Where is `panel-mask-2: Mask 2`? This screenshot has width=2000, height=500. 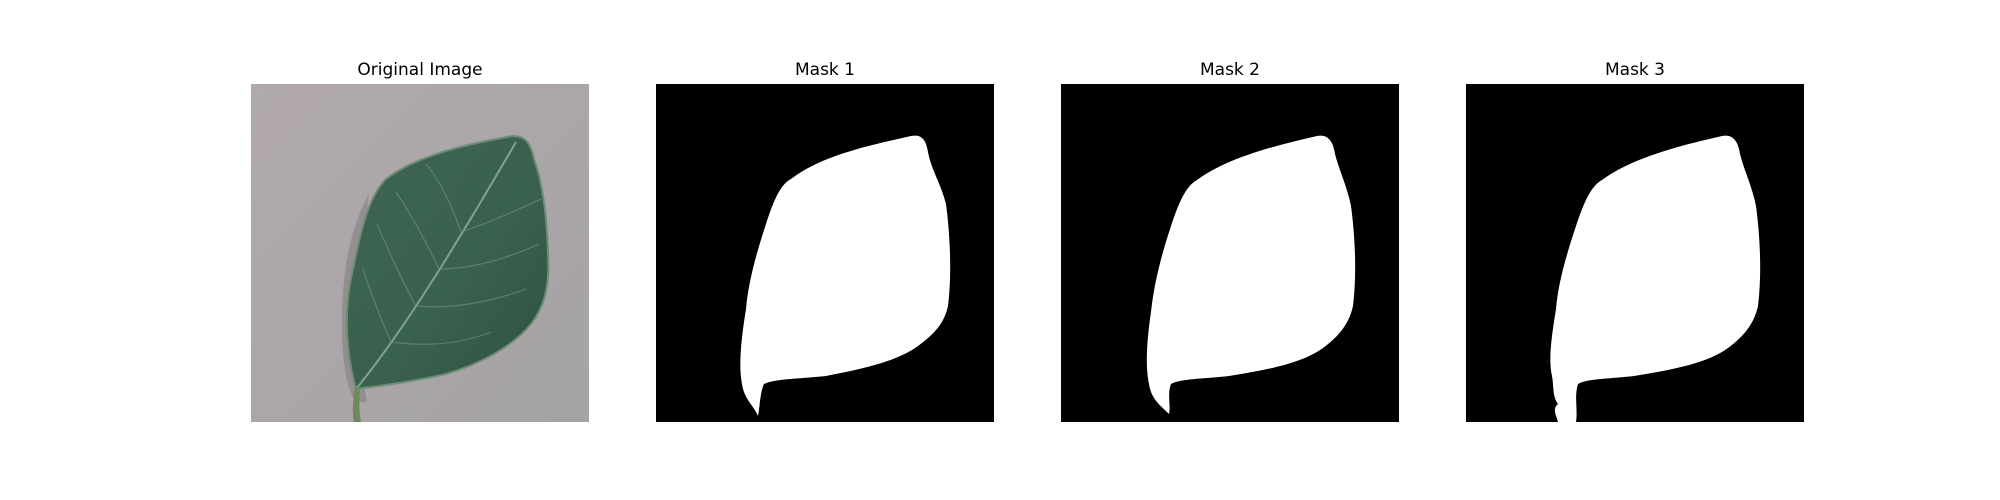
panel-mask-2: Mask 2 is located at coordinates (1230, 239).